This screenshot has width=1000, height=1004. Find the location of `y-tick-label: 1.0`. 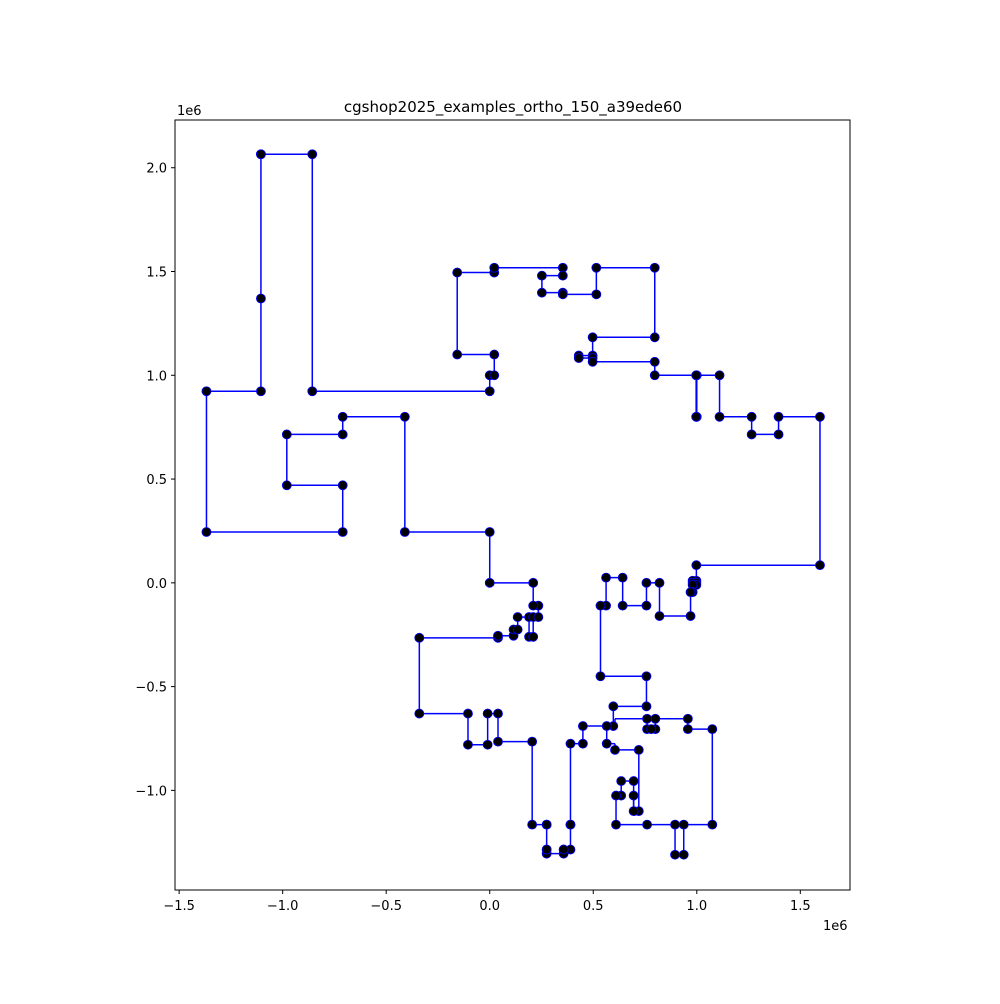

y-tick-label: 1.0 is located at coordinates (156, 376).